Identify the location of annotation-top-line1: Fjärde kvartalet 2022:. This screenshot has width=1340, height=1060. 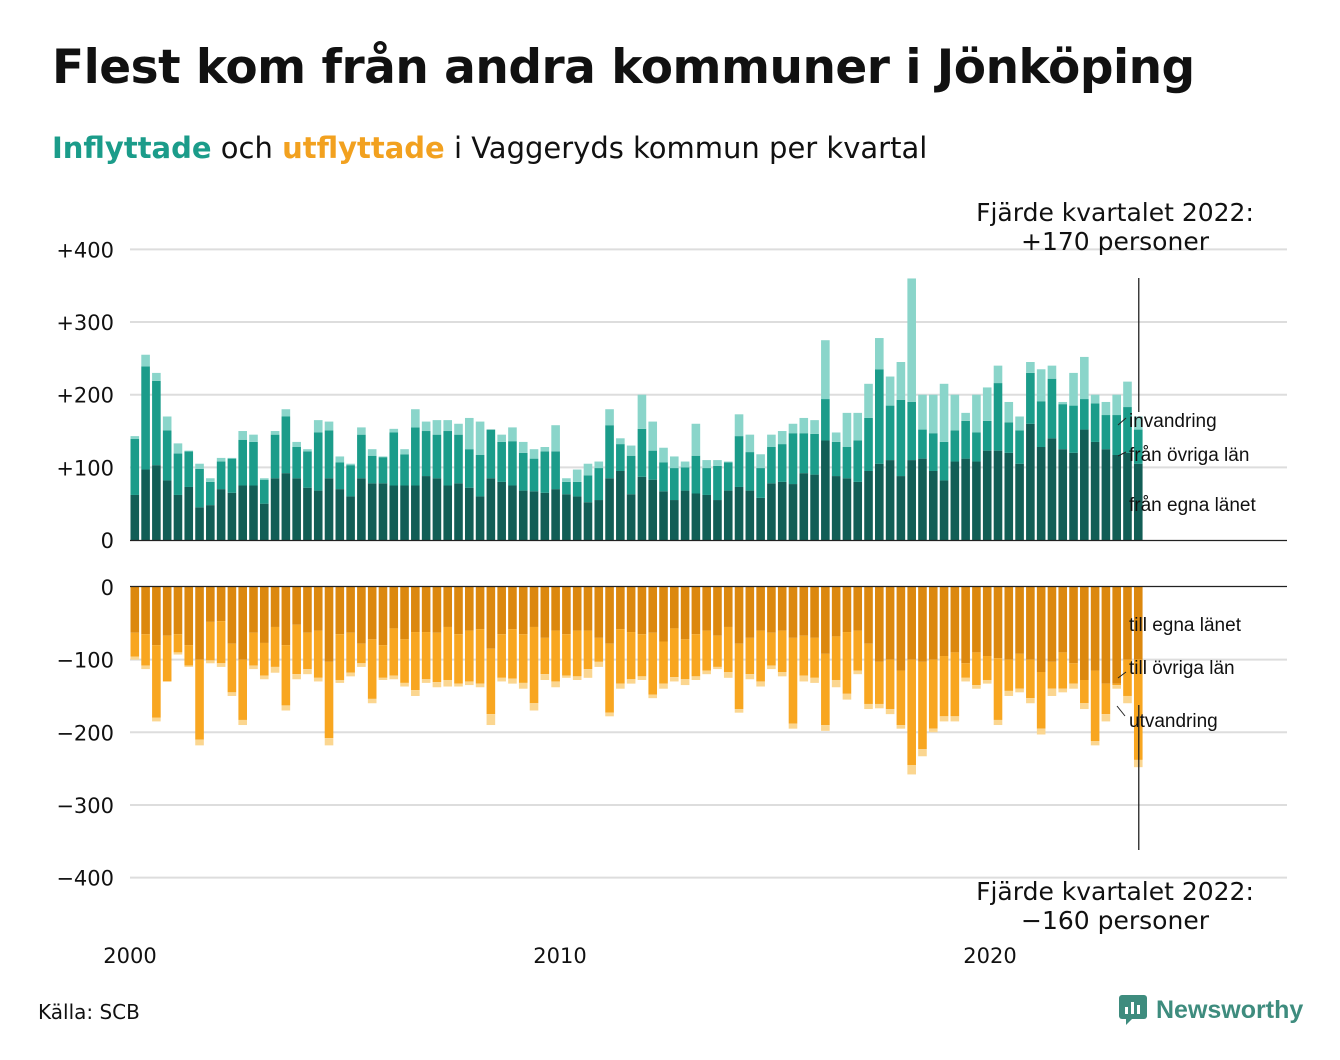
(1115, 212).